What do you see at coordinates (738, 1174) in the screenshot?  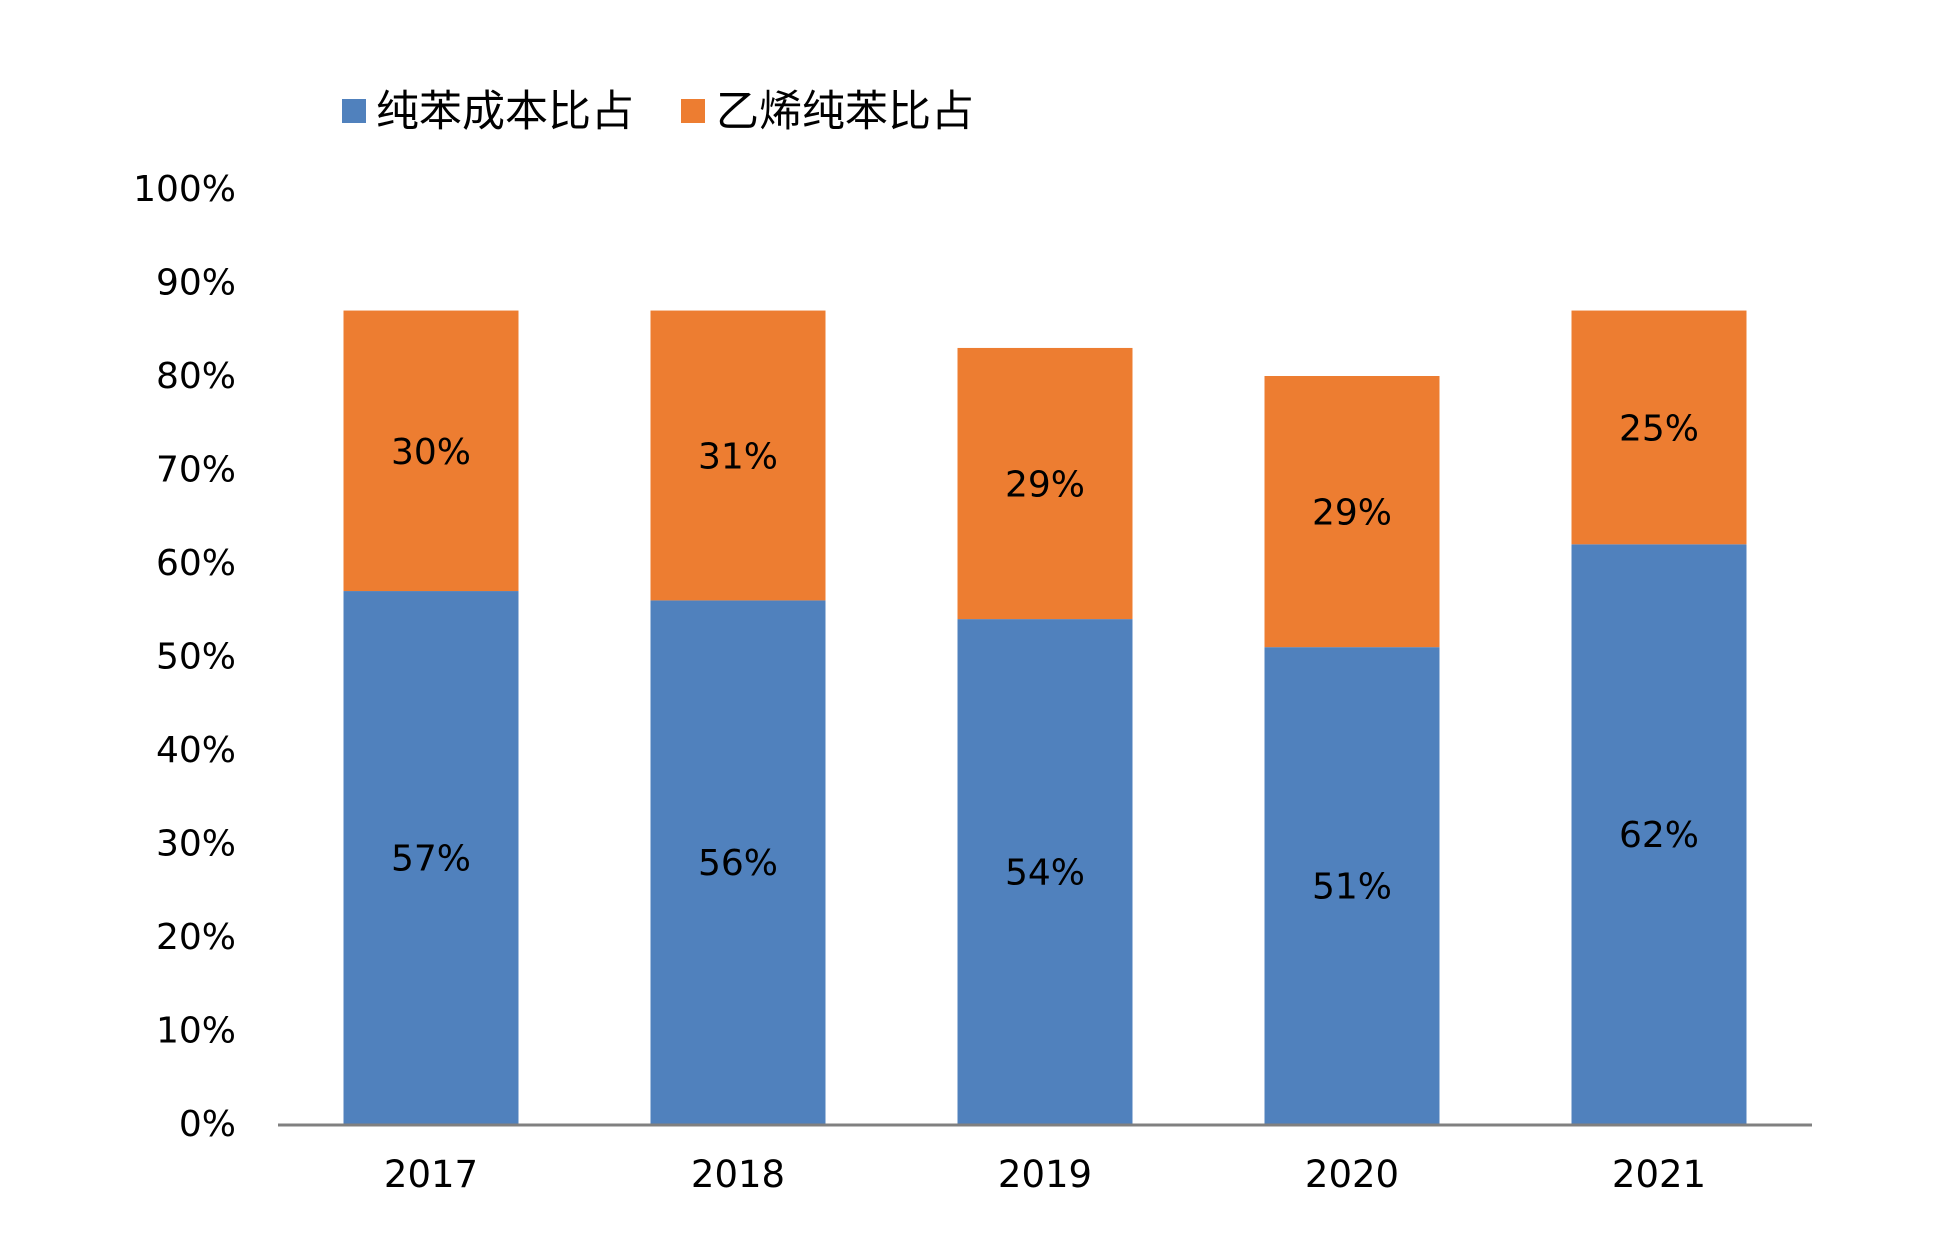 I see `x-tick-label: 2018` at bounding box center [738, 1174].